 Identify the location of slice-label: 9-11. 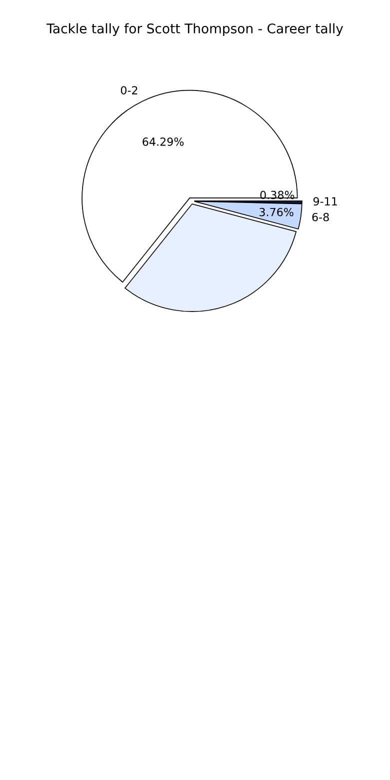
(325, 201).